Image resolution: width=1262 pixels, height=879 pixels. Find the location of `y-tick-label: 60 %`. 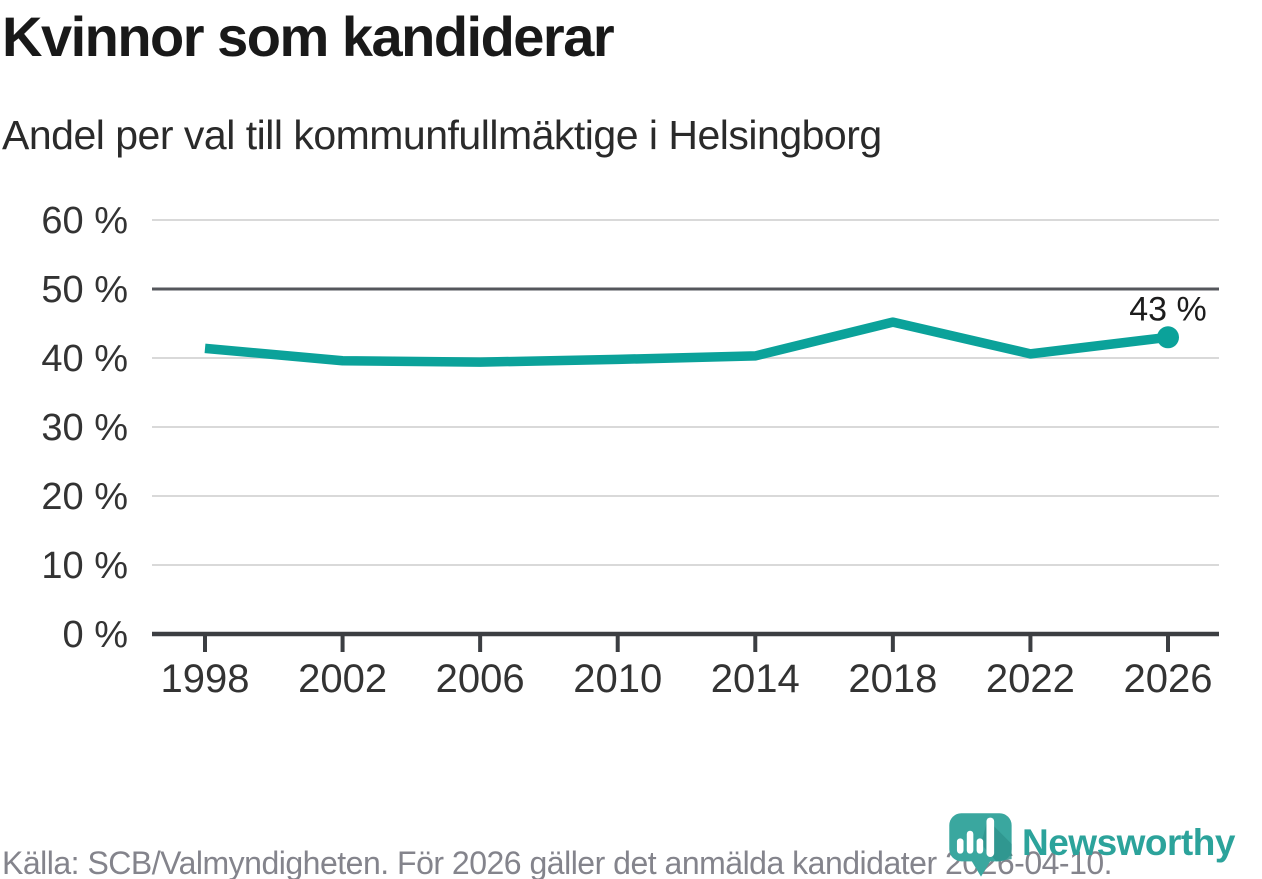

y-tick-label: 60 % is located at coordinates (84, 221).